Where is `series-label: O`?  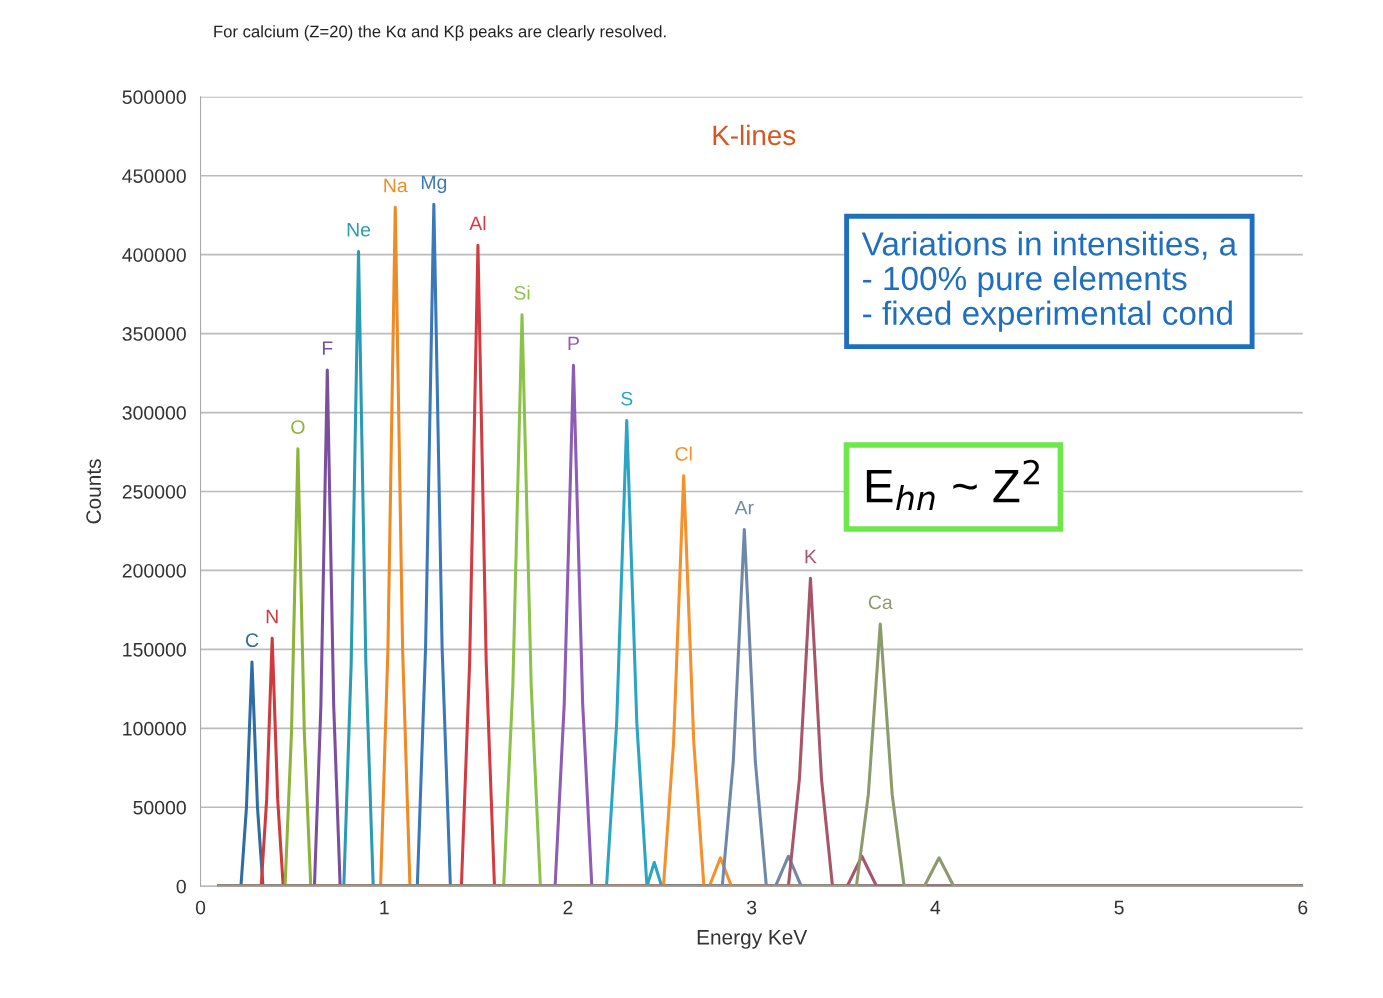 series-label: O is located at coordinates (298, 427).